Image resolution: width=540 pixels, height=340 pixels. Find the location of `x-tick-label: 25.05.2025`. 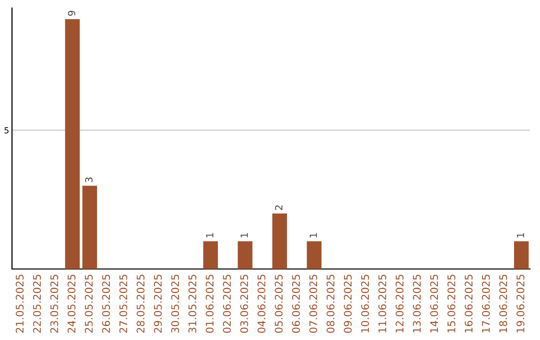

x-tick-label: 25.05.2025 is located at coordinates (88, 303).